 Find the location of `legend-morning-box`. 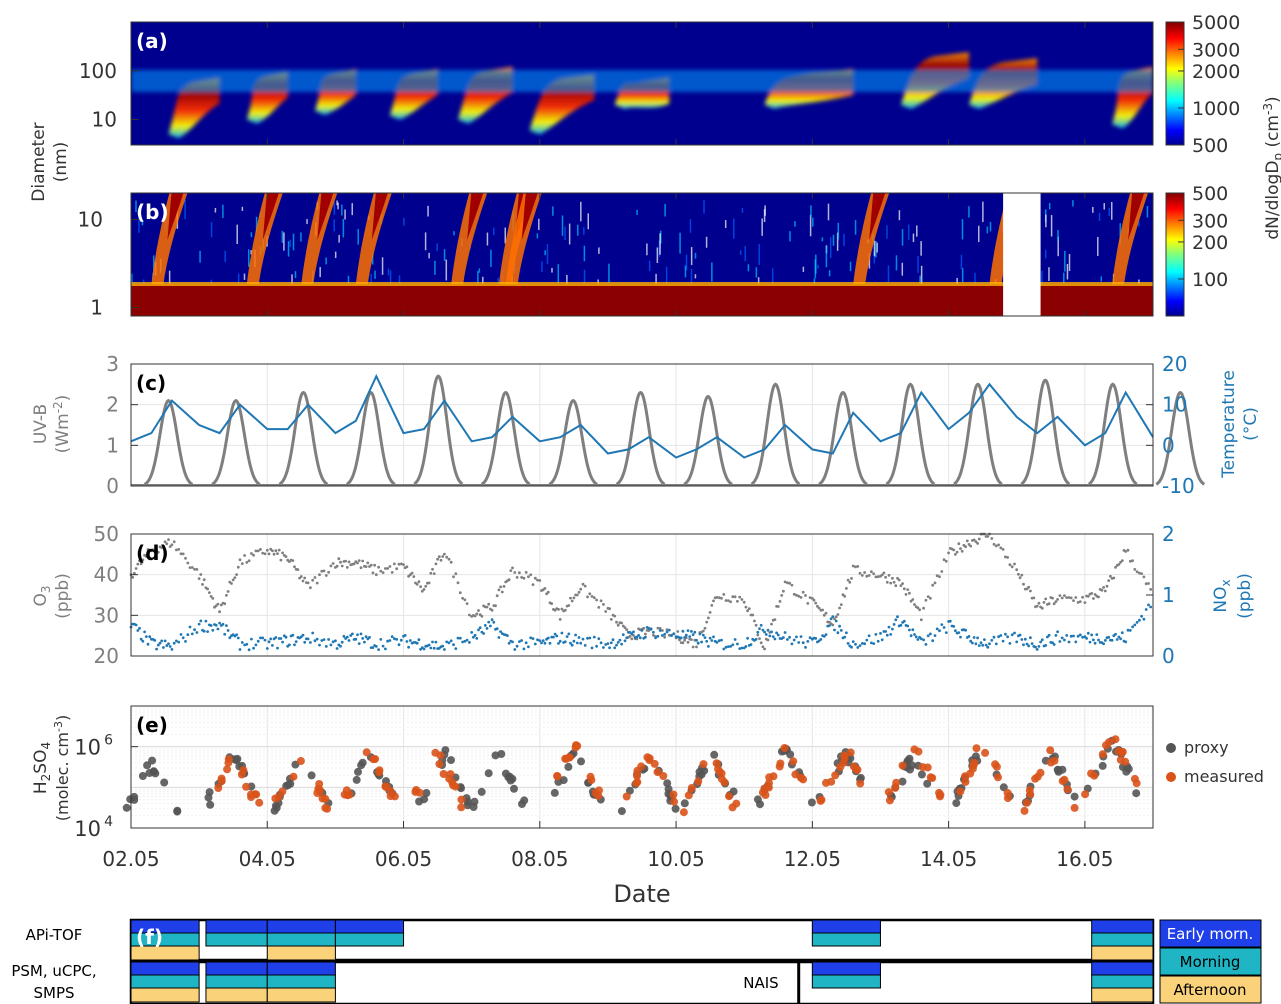

legend-morning-box is located at coordinates (1210, 961).